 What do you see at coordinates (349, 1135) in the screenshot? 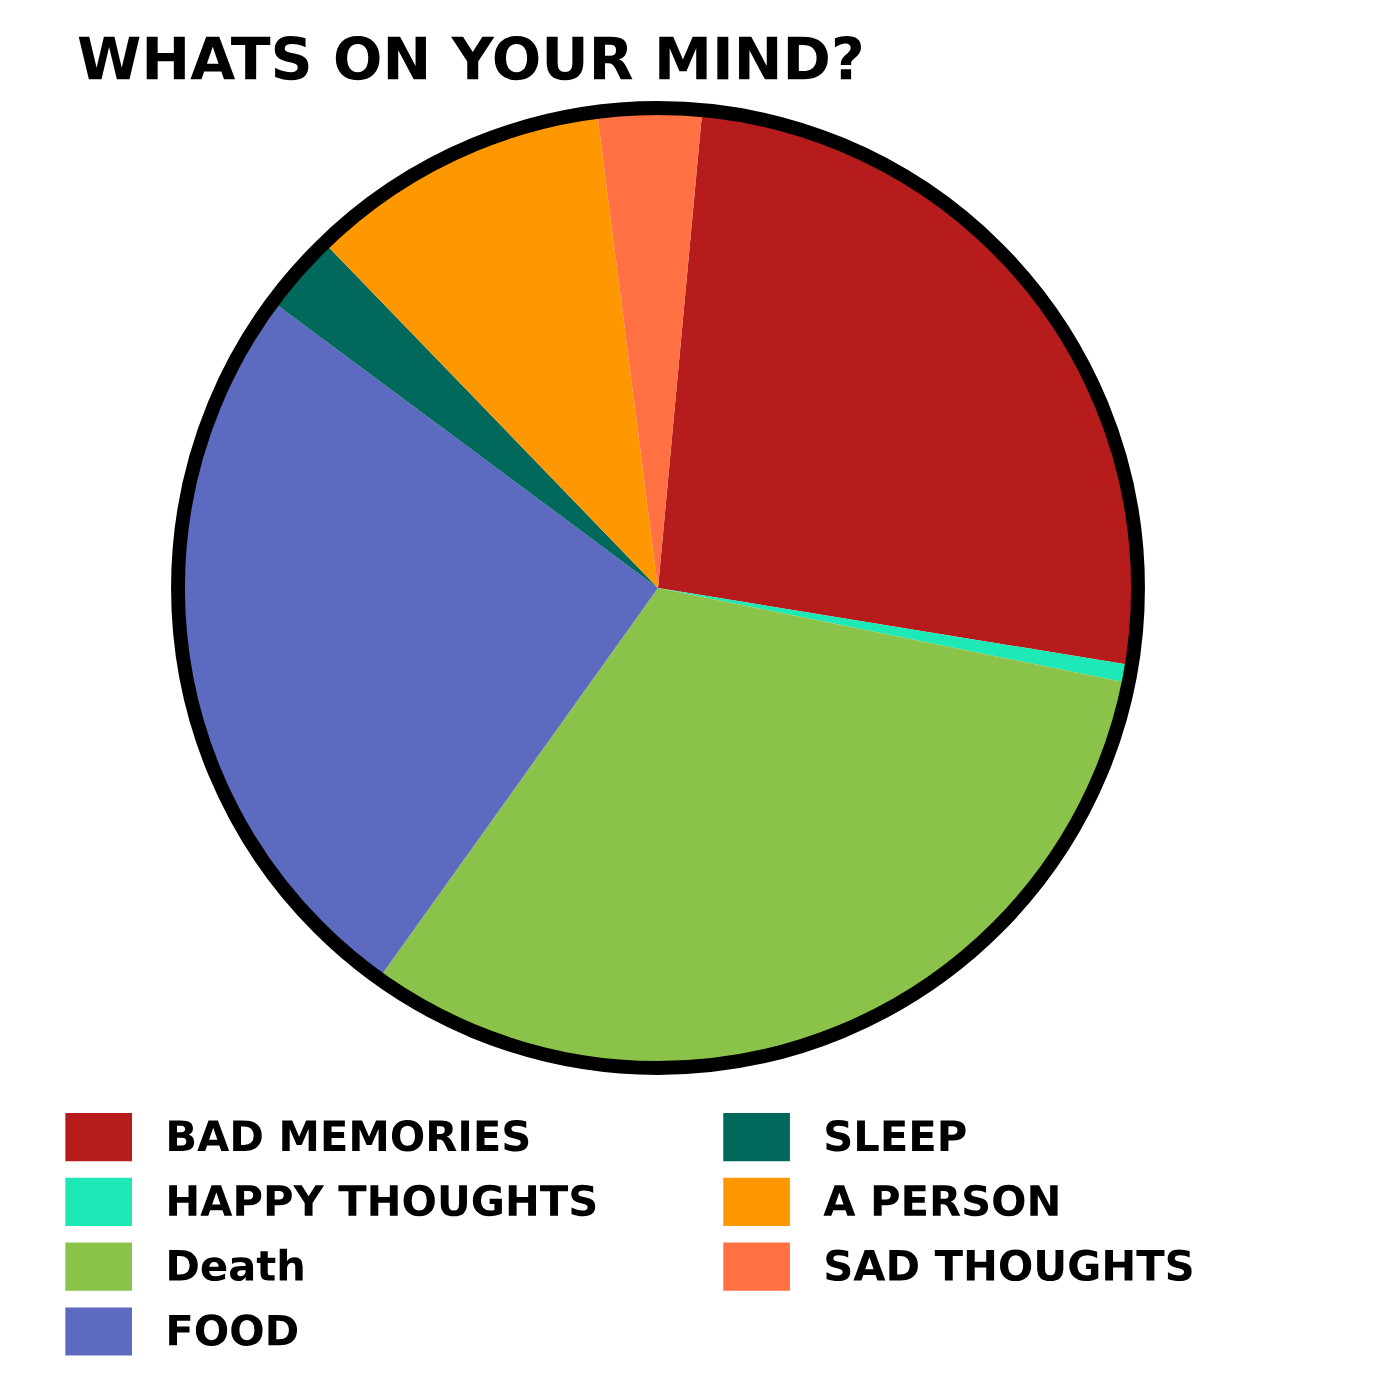
I see `legend-label: BAD MEMORIES` at bounding box center [349, 1135].